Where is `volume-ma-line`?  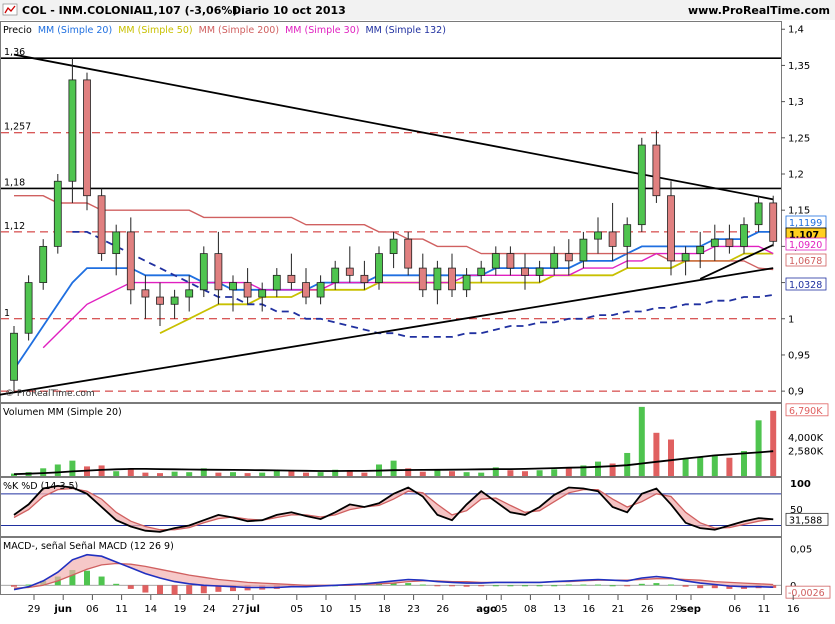 volume-ma-line is located at coordinates (393, 462).